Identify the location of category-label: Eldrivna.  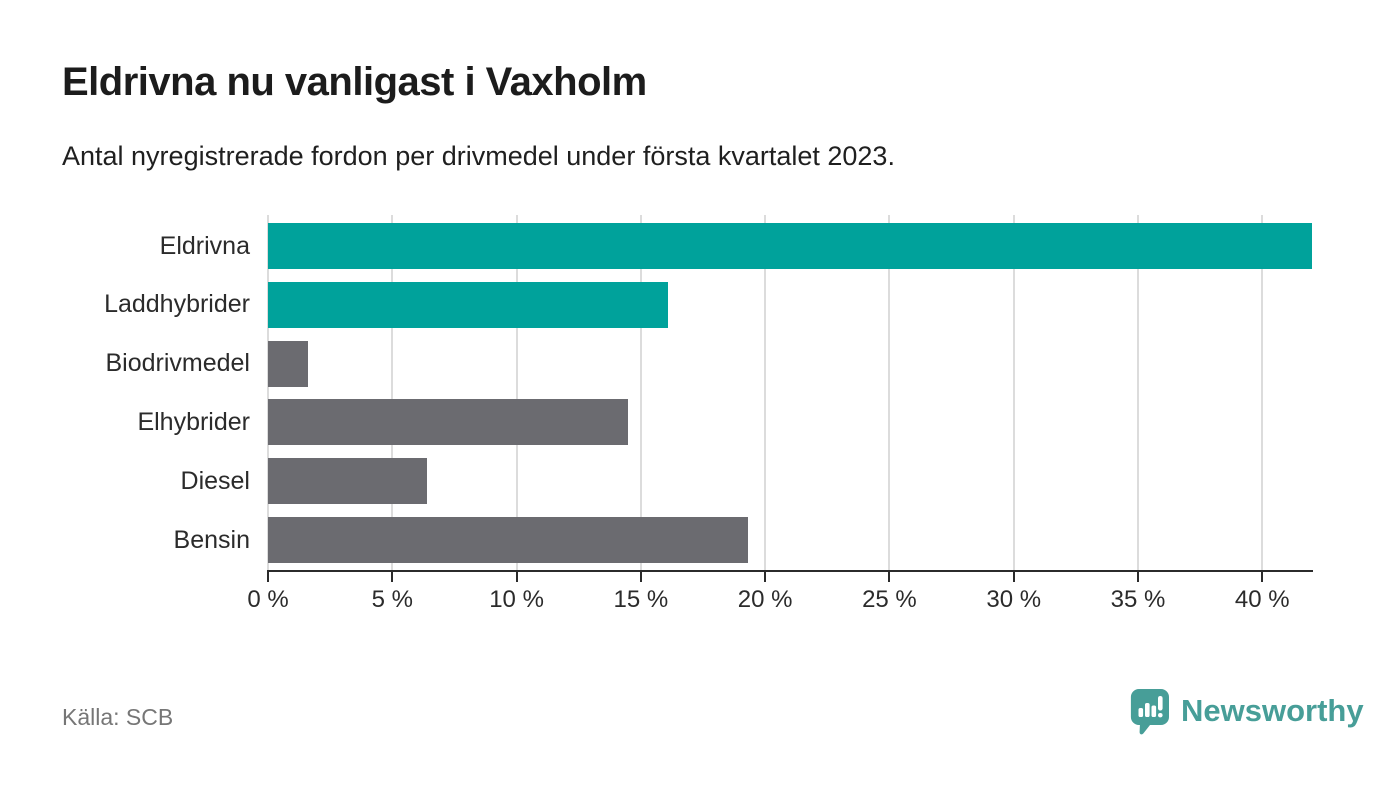
(204, 245).